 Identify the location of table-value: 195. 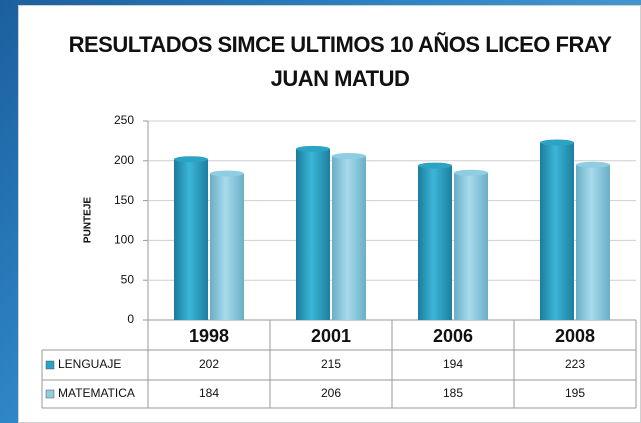
(575, 393).